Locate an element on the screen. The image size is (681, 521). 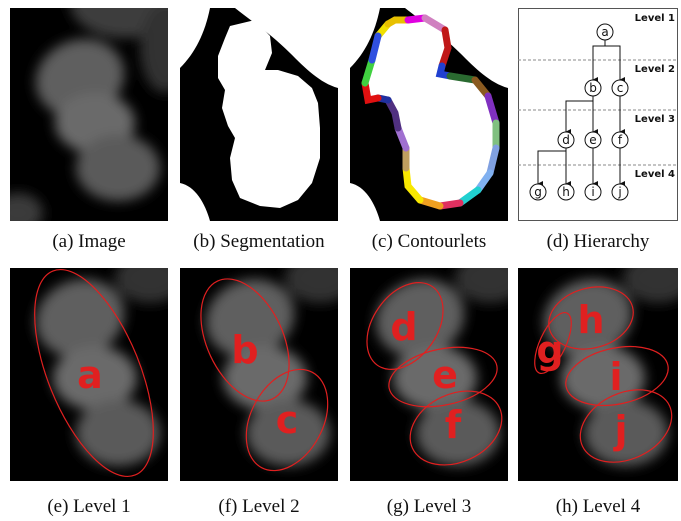
panel-hierarchy: Level 1 Level 2 Level 3 Level 4 is located at coordinates (598, 114).